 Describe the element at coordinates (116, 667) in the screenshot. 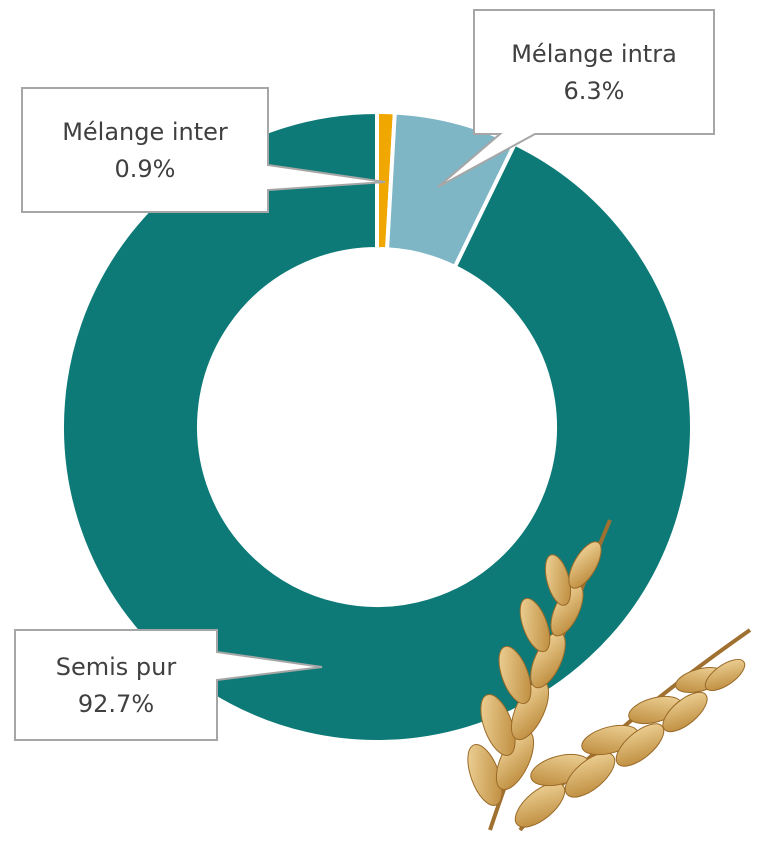

I see `callout-category: Semis pur` at that location.